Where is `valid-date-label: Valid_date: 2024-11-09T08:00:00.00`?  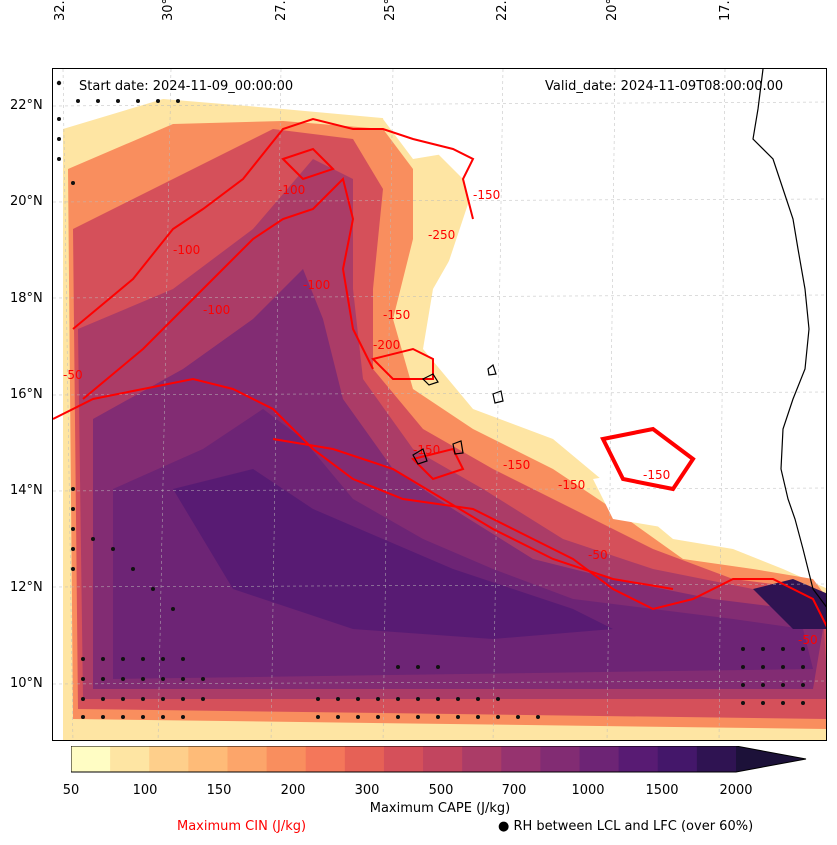
valid-date-label: Valid_date: 2024-11-09T08:00:00.00 is located at coordinates (664, 86).